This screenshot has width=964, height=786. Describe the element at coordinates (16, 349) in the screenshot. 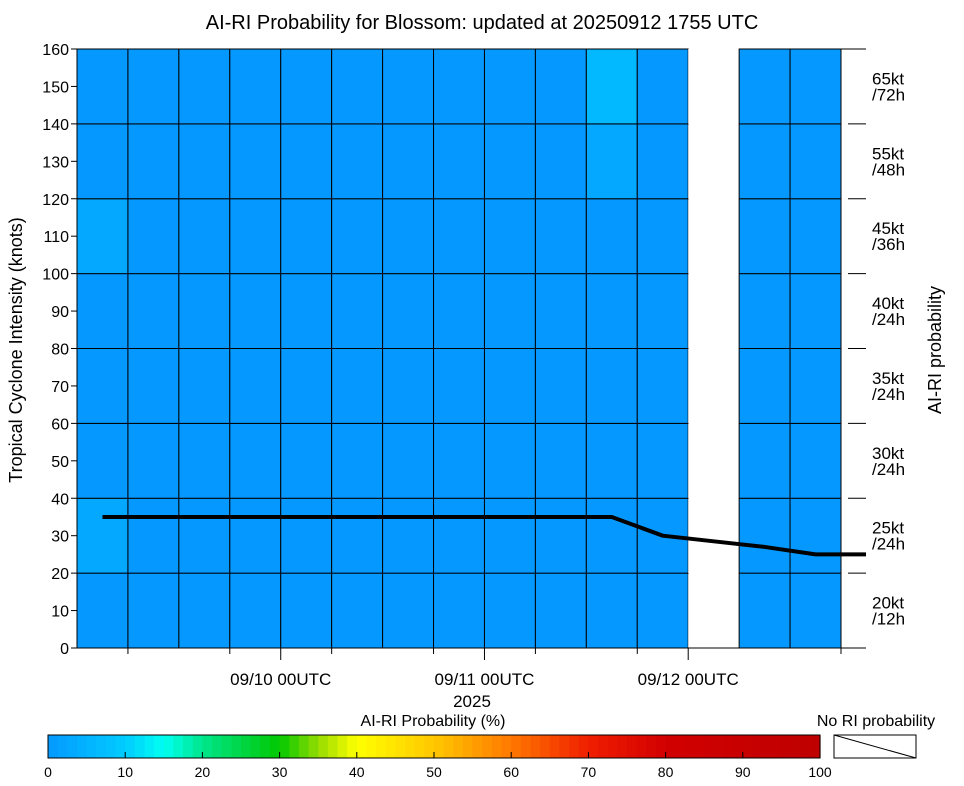

I see `y-axis-label: Tropical Cyclone Intensity (knots)` at that location.